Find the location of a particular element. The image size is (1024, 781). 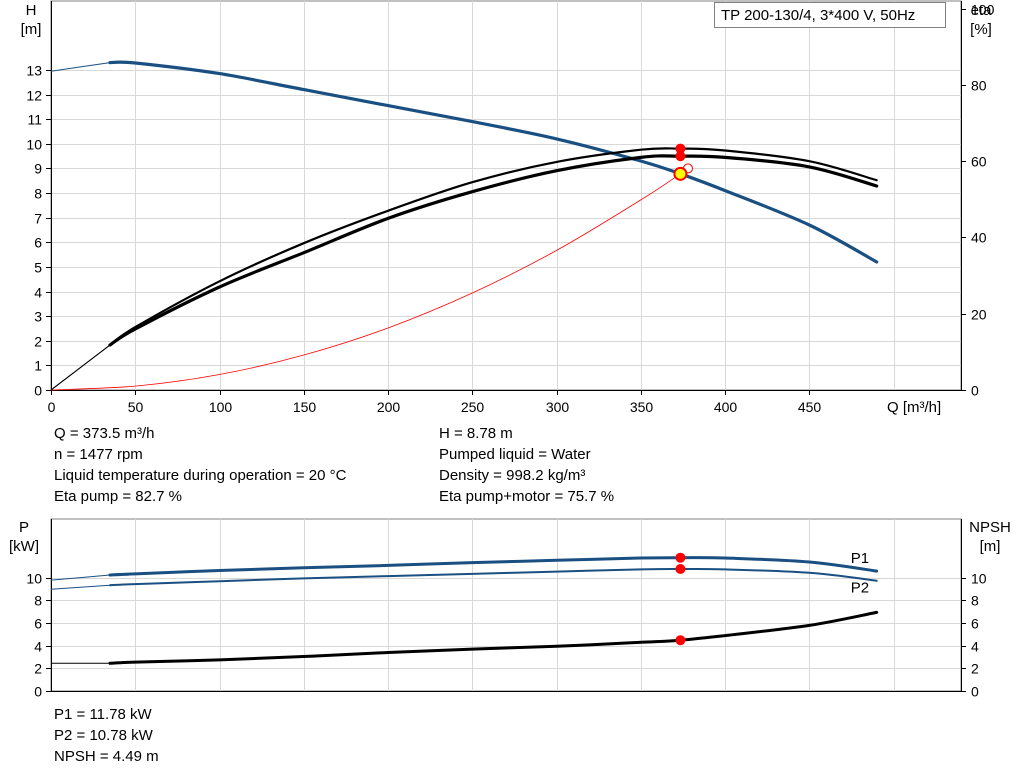

p1-curve-low-flow is located at coordinates (80, 577).